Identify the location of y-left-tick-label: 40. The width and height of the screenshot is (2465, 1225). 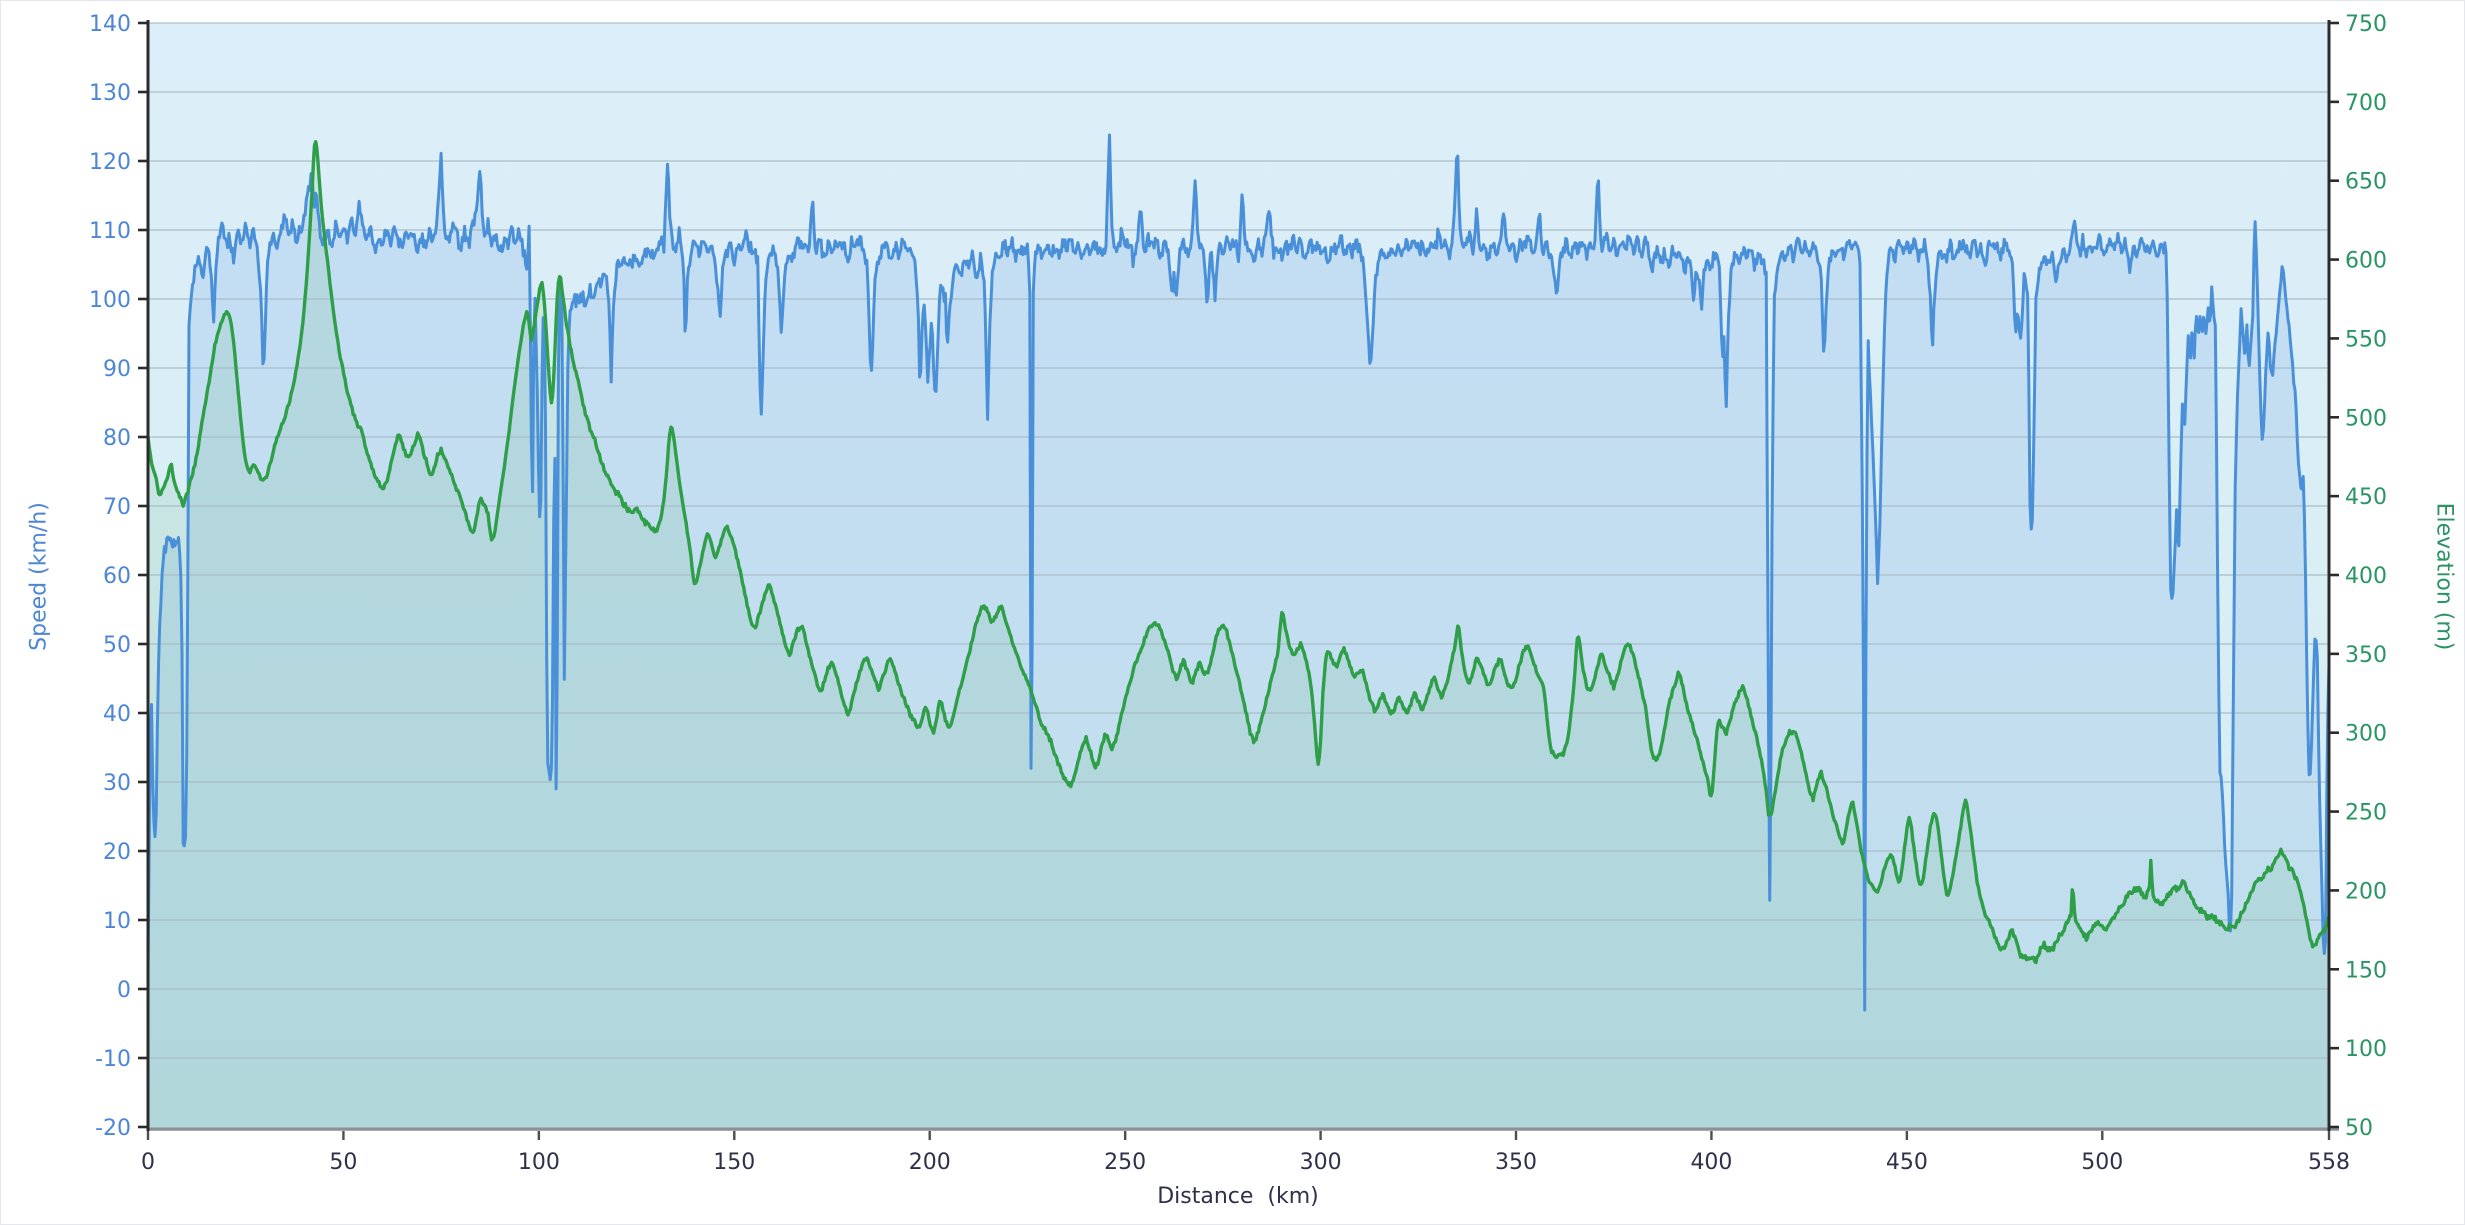
(117, 714).